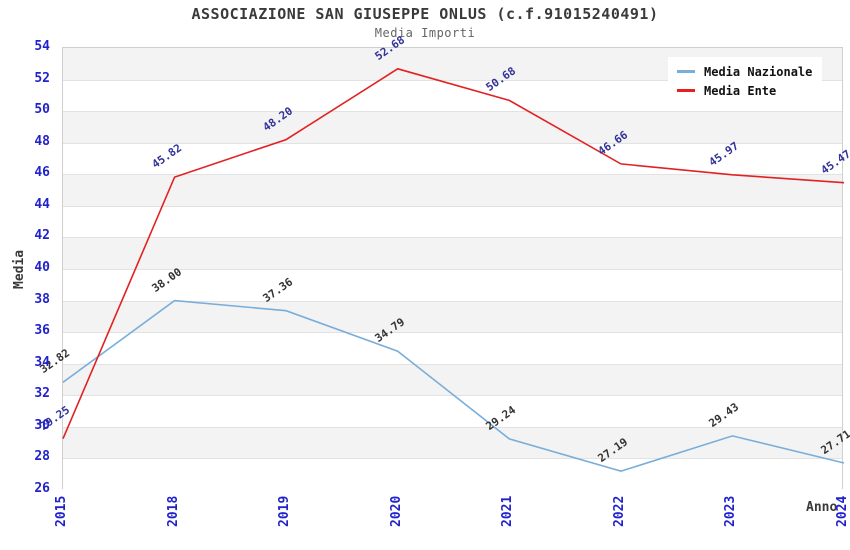 The width and height of the screenshot is (850, 550). Describe the element at coordinates (396, 511) in the screenshot. I see `x-tick-label: 2020` at that location.